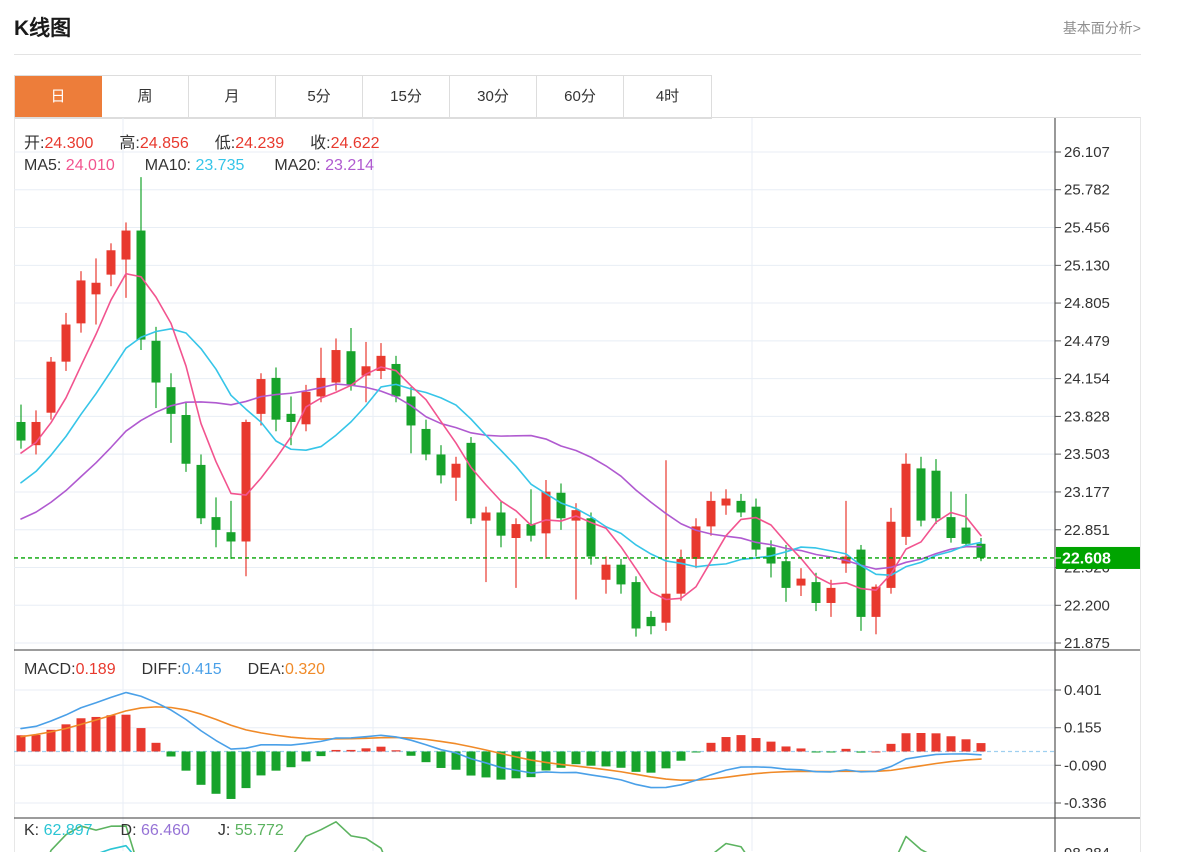  I want to click on svg-text: 98.284, so click(1087, 848).